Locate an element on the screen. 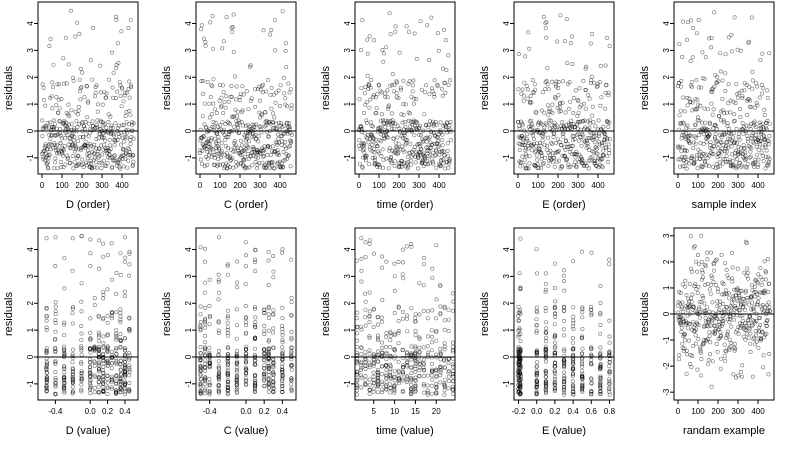  x-tick-label: 400 is located at coordinates (758, 411).